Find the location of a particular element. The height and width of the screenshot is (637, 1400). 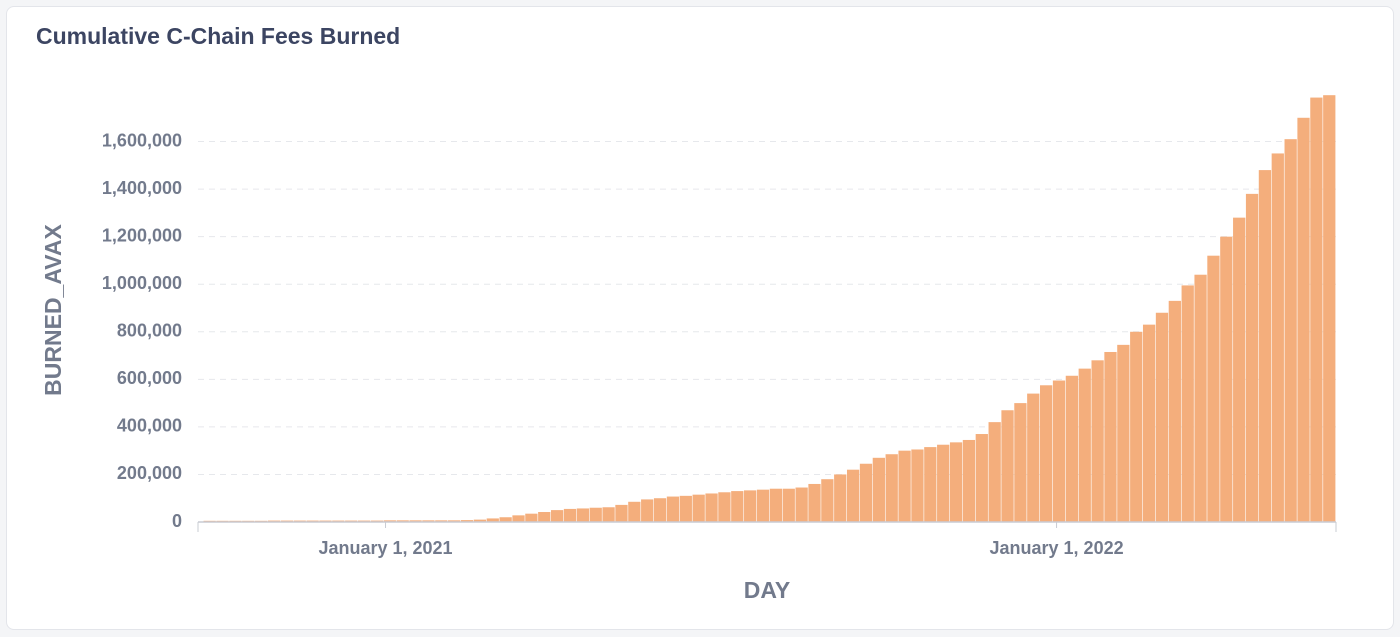

y-tick-label: 1,200,000 is located at coordinates (142, 235).